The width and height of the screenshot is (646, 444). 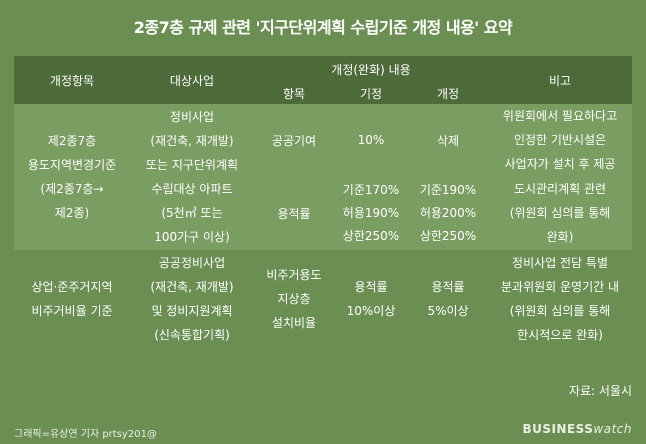 I want to click on r3-field-line: 비주거용도, so click(x=294, y=275).